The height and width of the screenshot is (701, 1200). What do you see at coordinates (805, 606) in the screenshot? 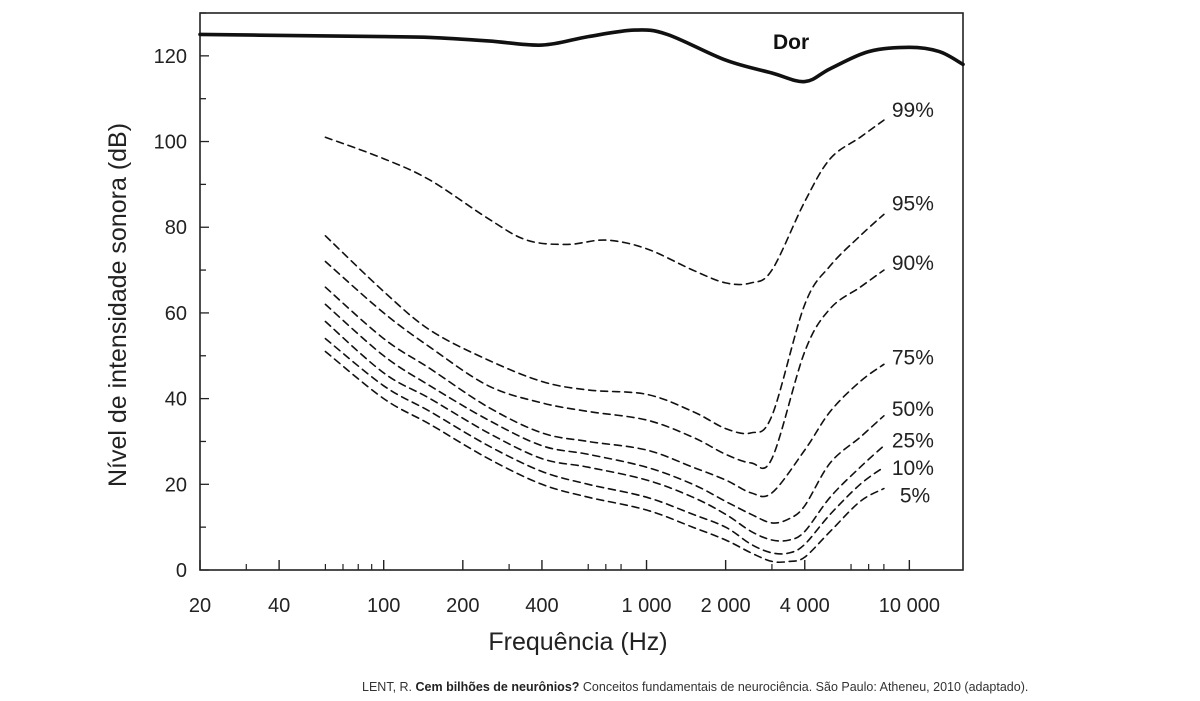
I see `x-tick-label: 4 000` at bounding box center [805, 606].